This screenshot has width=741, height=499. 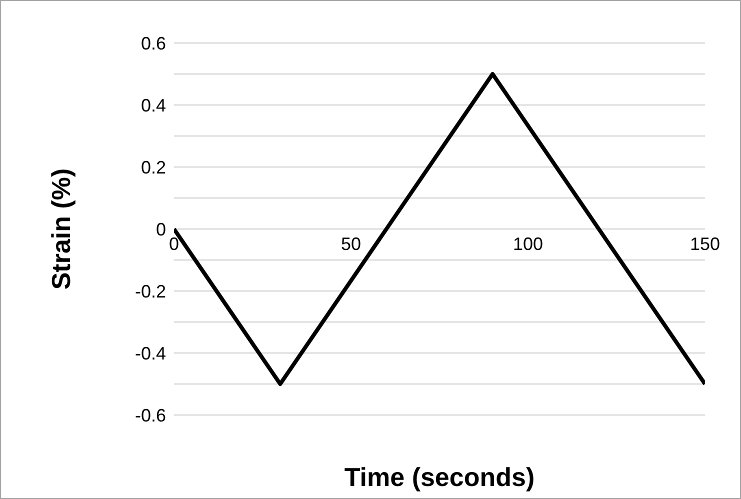 I want to click on y-tick-label: -0.2, so click(x=150, y=291).